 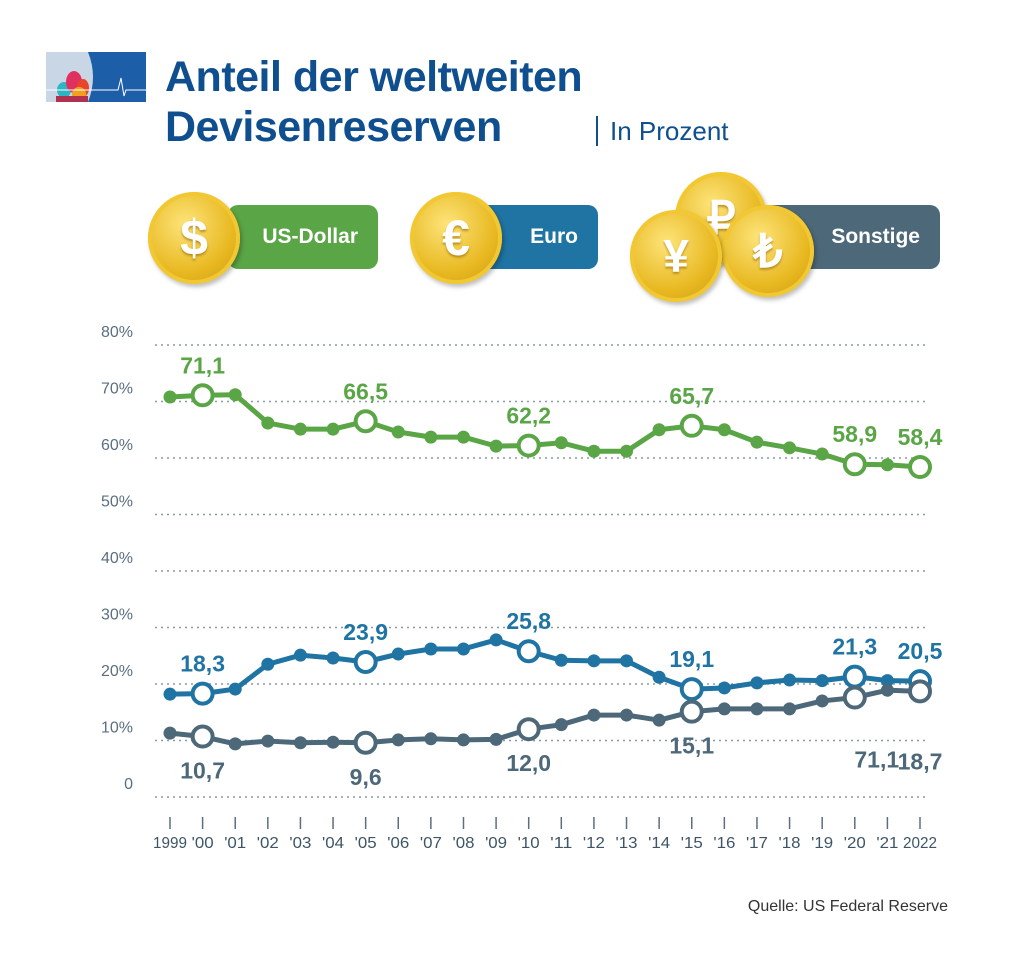 What do you see at coordinates (920, 437) in the screenshot?
I see `data-label: 58,4` at bounding box center [920, 437].